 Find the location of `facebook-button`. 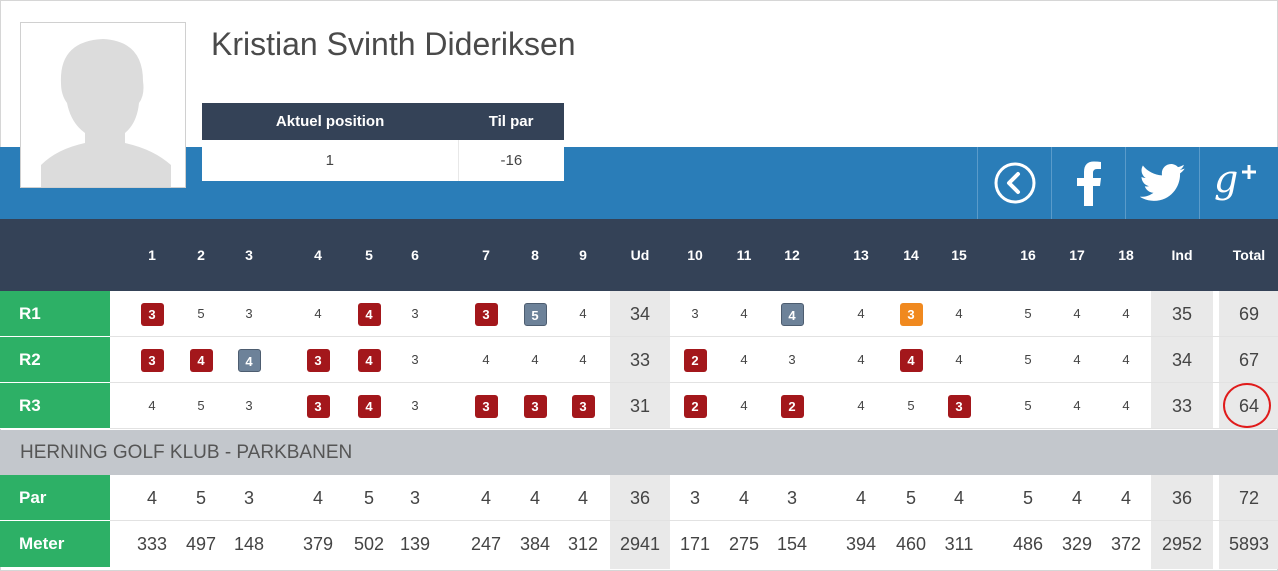

facebook-button is located at coordinates (1088, 183).